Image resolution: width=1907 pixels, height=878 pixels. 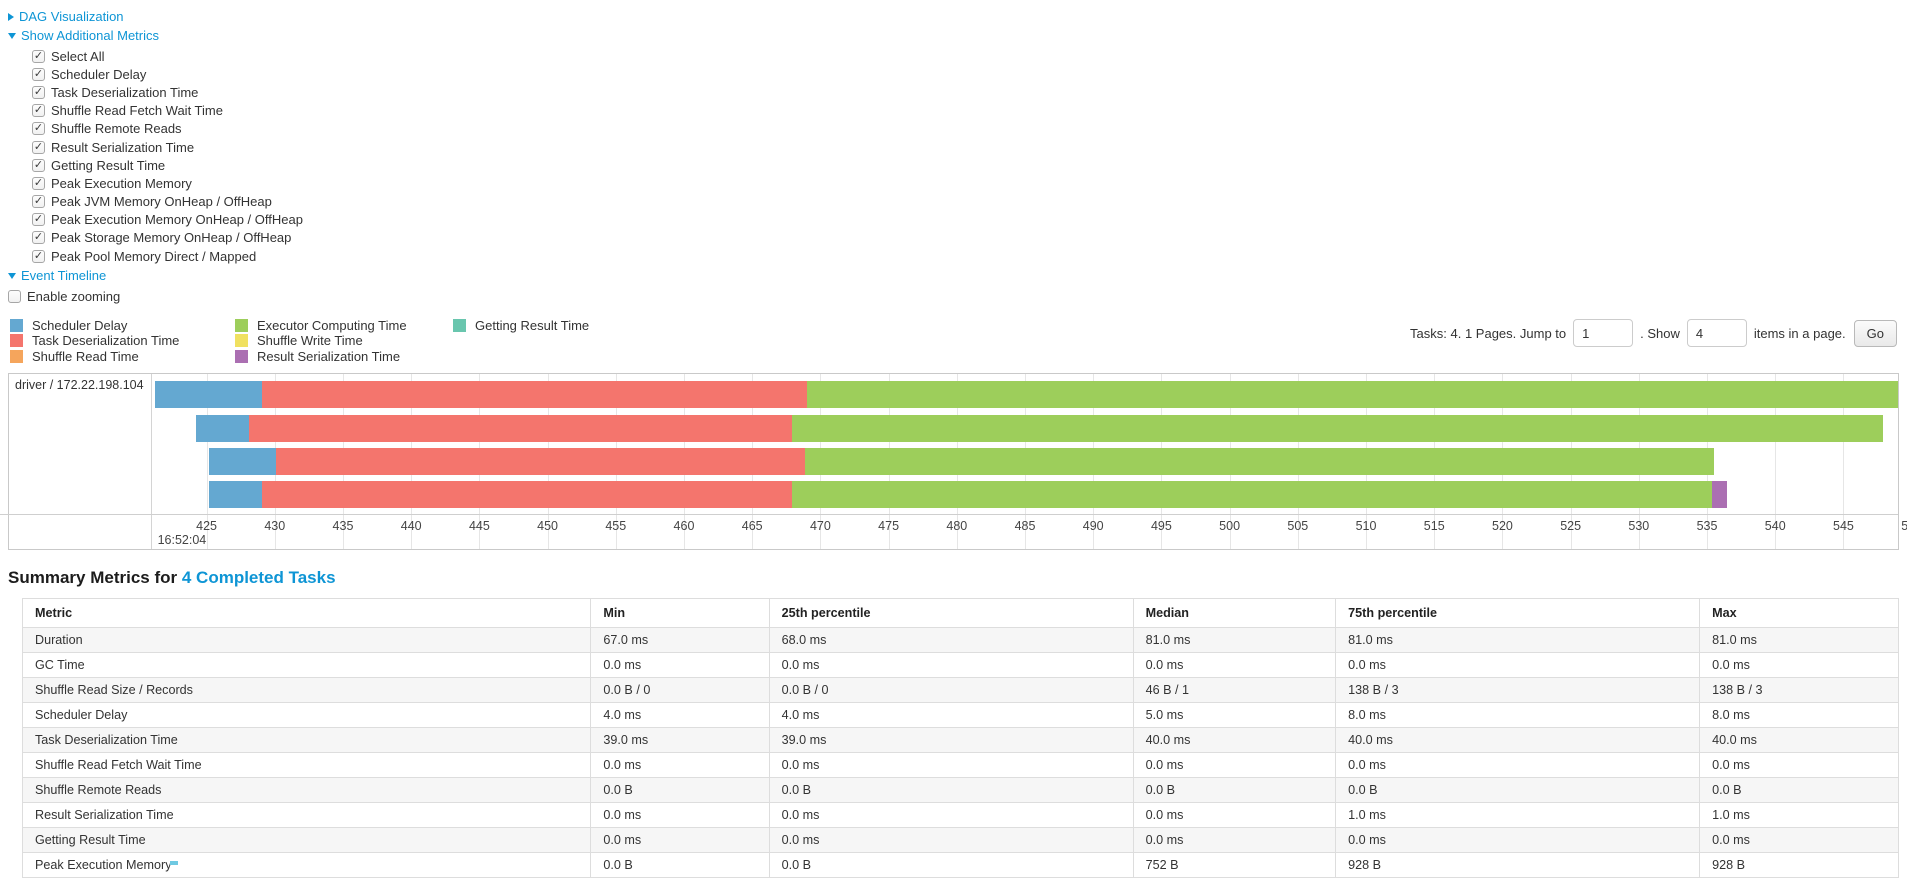 I want to click on legend-label: Shuffle Write Time, so click(x=310, y=341).